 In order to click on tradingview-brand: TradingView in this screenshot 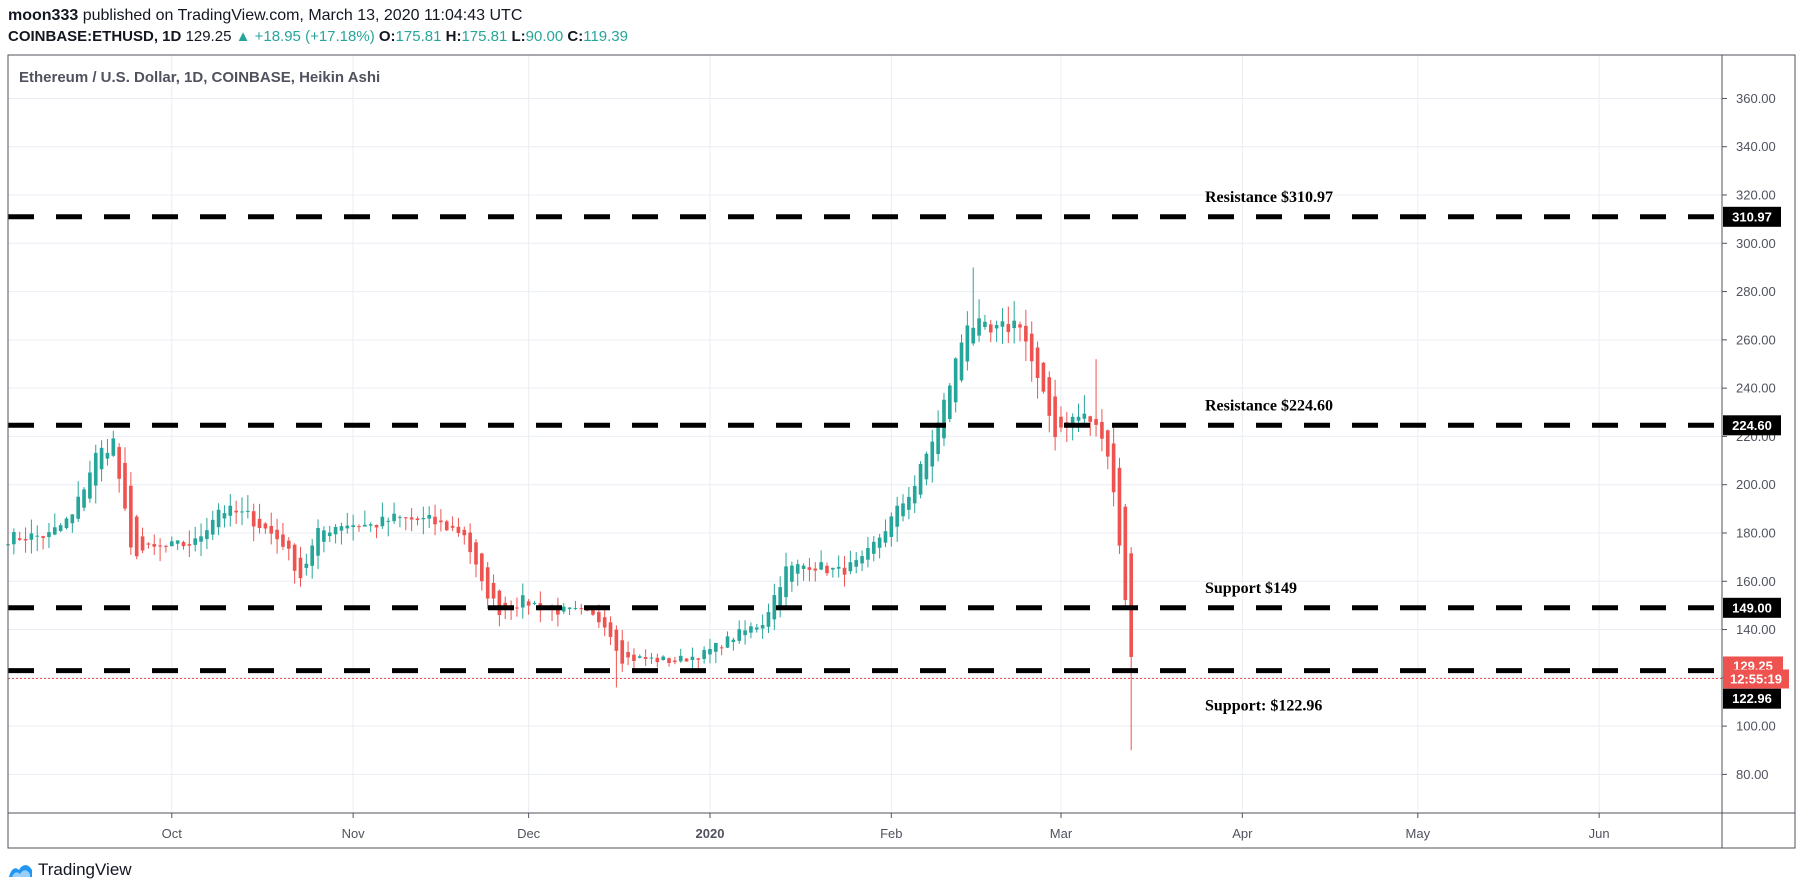, I will do `click(85, 869)`.